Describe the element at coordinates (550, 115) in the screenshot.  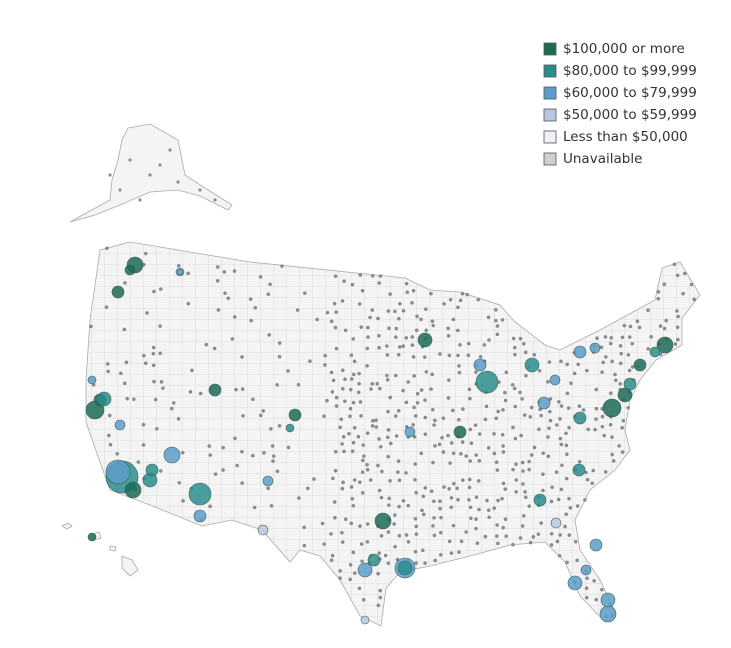
I see `legend-swatch` at that location.